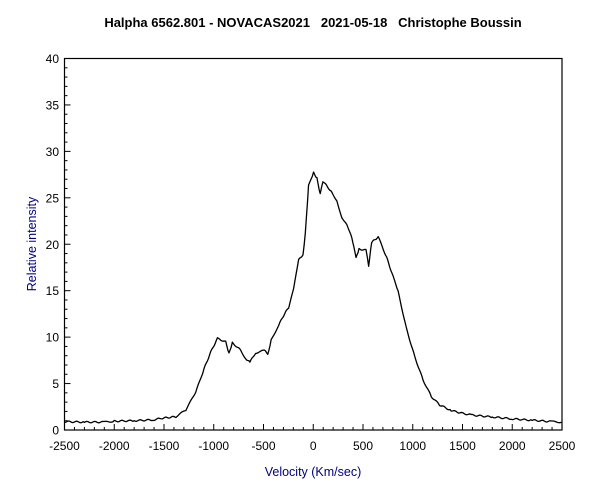 This screenshot has height=500, width=600. What do you see at coordinates (462, 446) in the screenshot?
I see `x-tick-label: 1500` at bounding box center [462, 446].